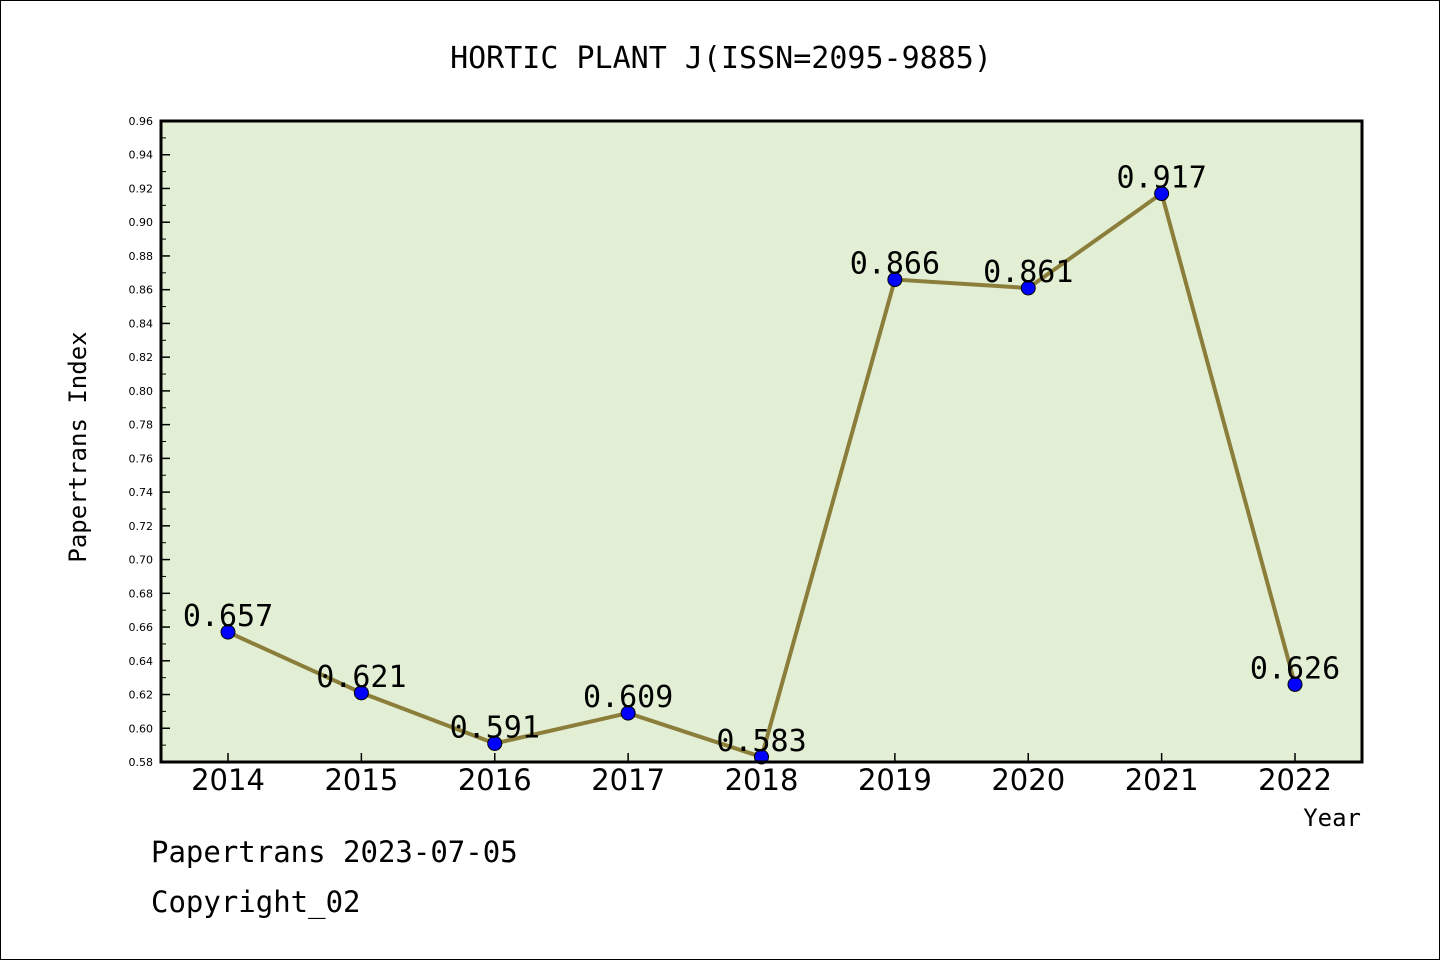  I want to click on y-tick-label: 0.60, so click(141, 728).